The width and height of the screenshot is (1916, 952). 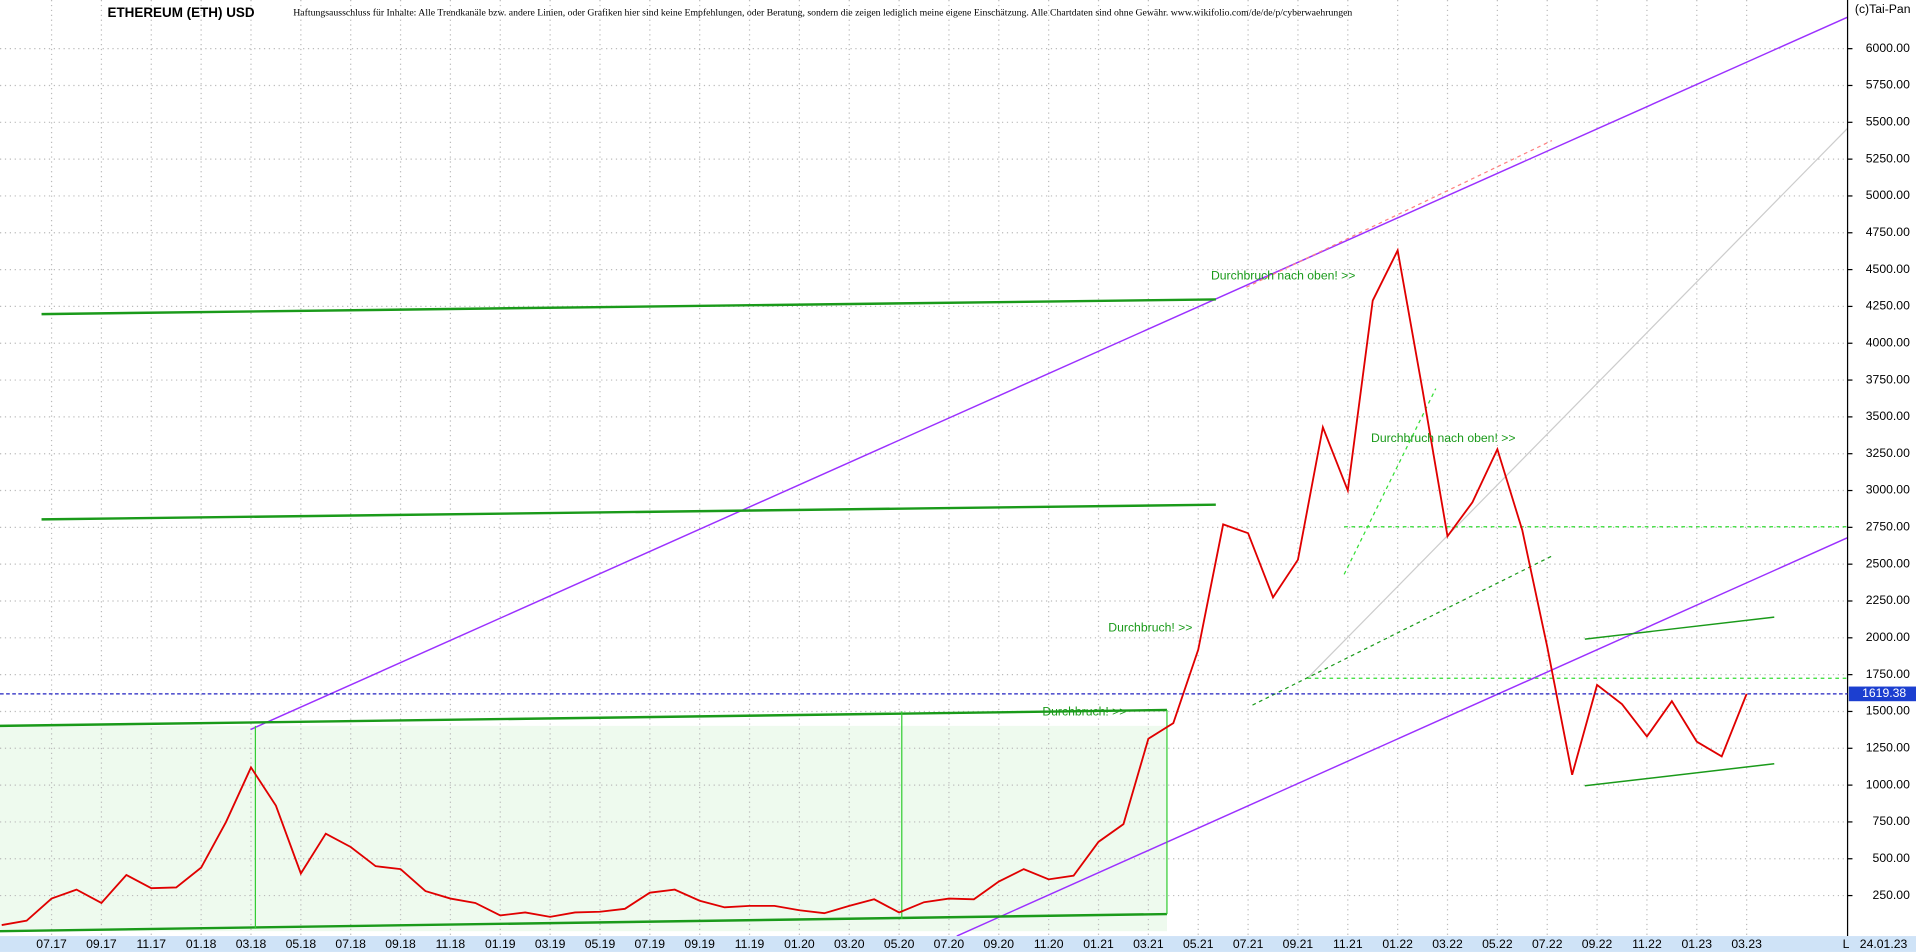 What do you see at coordinates (799, 944) in the screenshot?
I see `x-tick-label: 01.20` at bounding box center [799, 944].